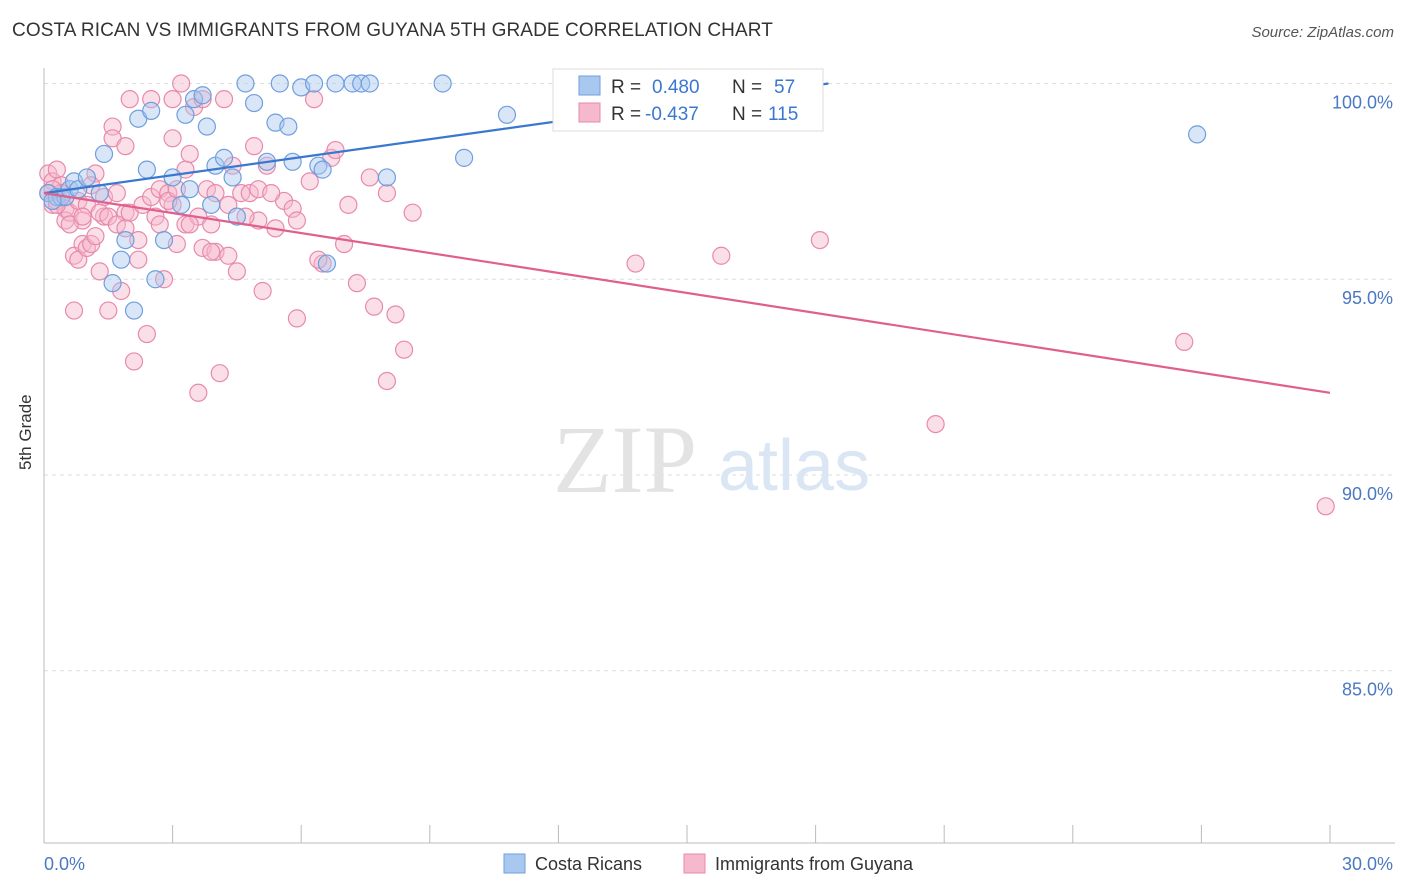 The height and width of the screenshot is (892, 1406). Describe the element at coordinates (626, 114) in the screenshot. I see `legend-r-label-2: R =` at that location.